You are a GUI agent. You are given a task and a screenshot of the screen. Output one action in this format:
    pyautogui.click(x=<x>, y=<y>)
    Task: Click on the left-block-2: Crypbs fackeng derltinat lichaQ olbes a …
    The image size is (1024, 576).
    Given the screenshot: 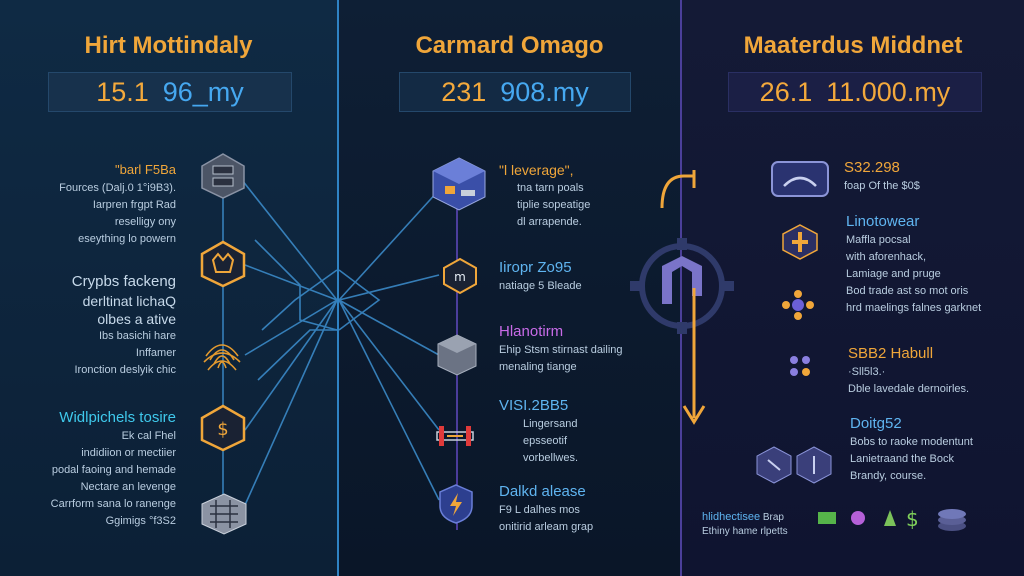 What is the action you would take?
    pyautogui.click(x=106, y=325)
    